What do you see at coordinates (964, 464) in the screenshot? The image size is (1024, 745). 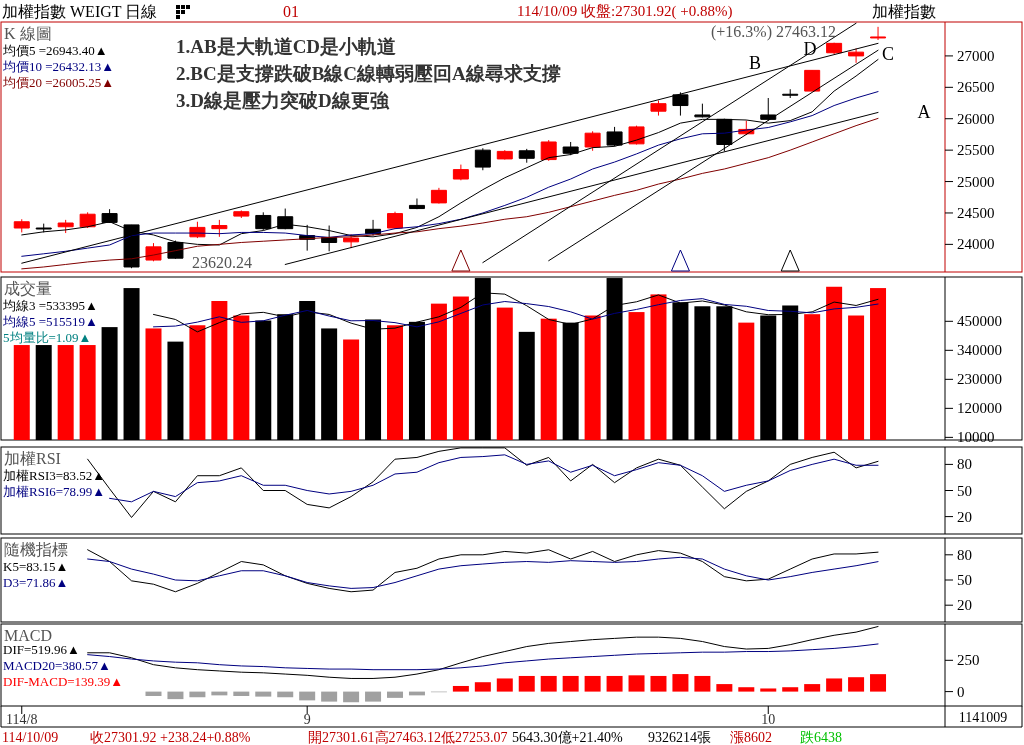 I see `y-tick-label: 80` at bounding box center [964, 464].